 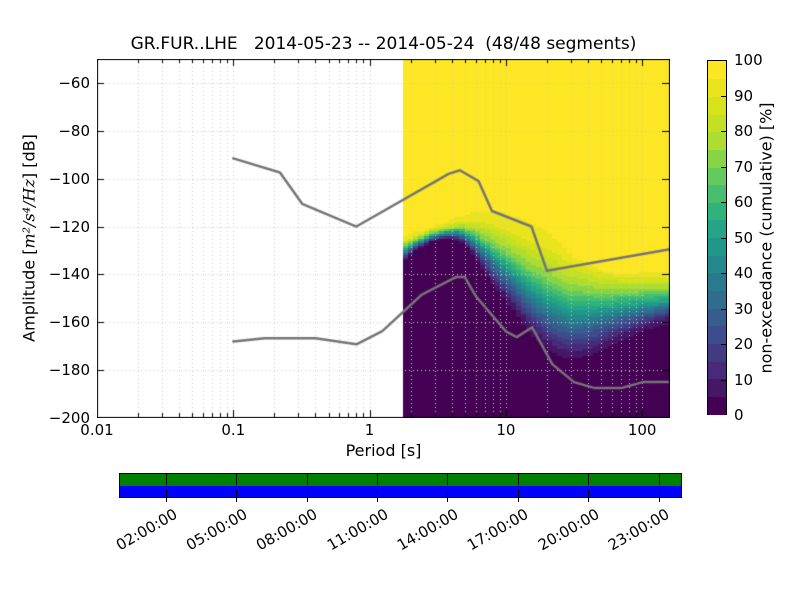 I want to click on y-tick-label: −120, so click(x=69, y=226).